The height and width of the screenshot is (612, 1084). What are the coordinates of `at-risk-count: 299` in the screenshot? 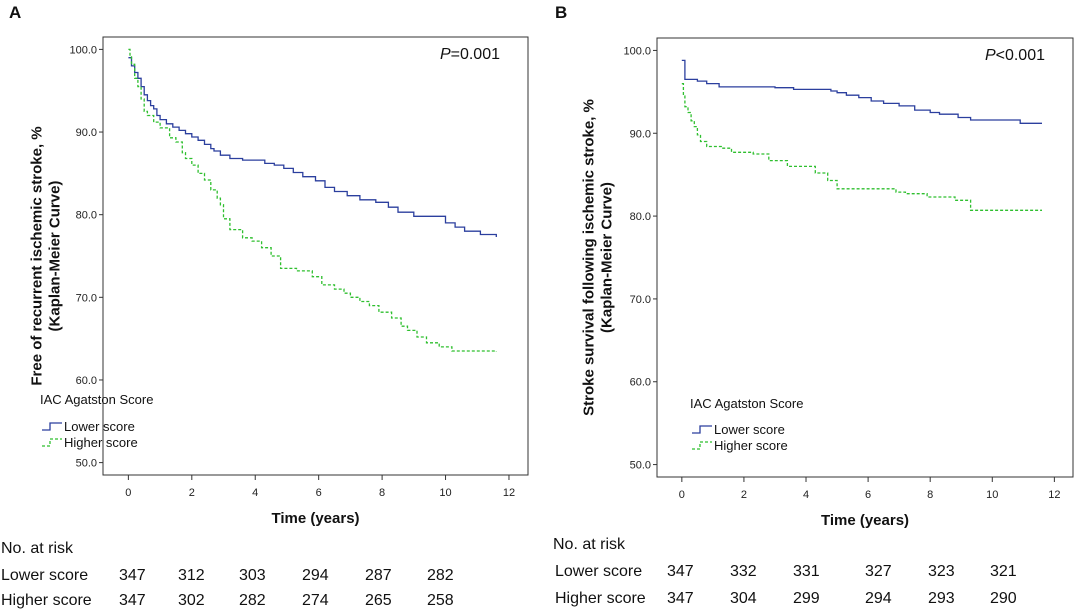 It's located at (806, 598).